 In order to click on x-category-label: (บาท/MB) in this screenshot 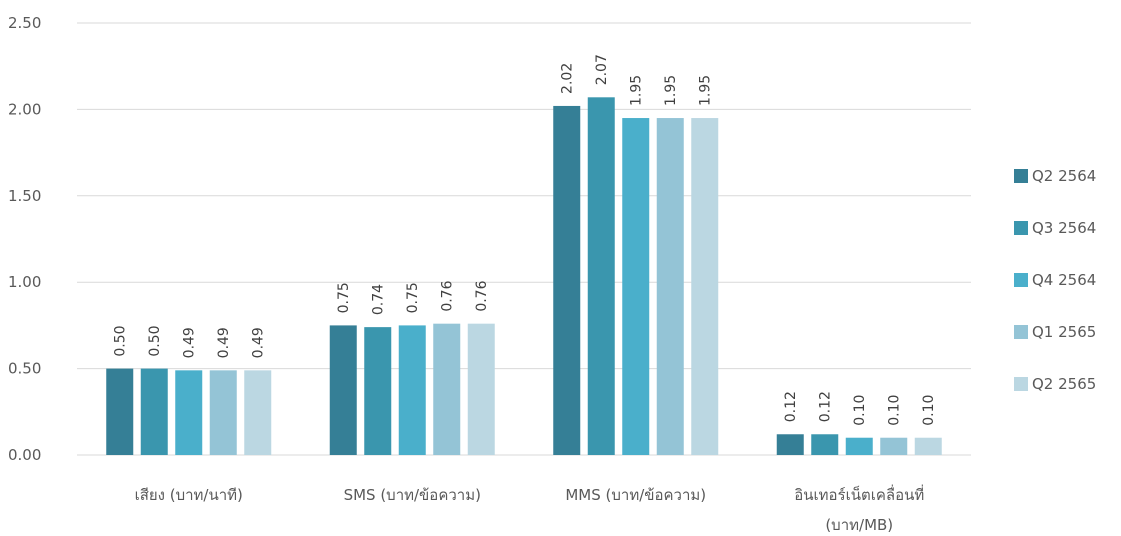, I will do `click(859, 525)`.